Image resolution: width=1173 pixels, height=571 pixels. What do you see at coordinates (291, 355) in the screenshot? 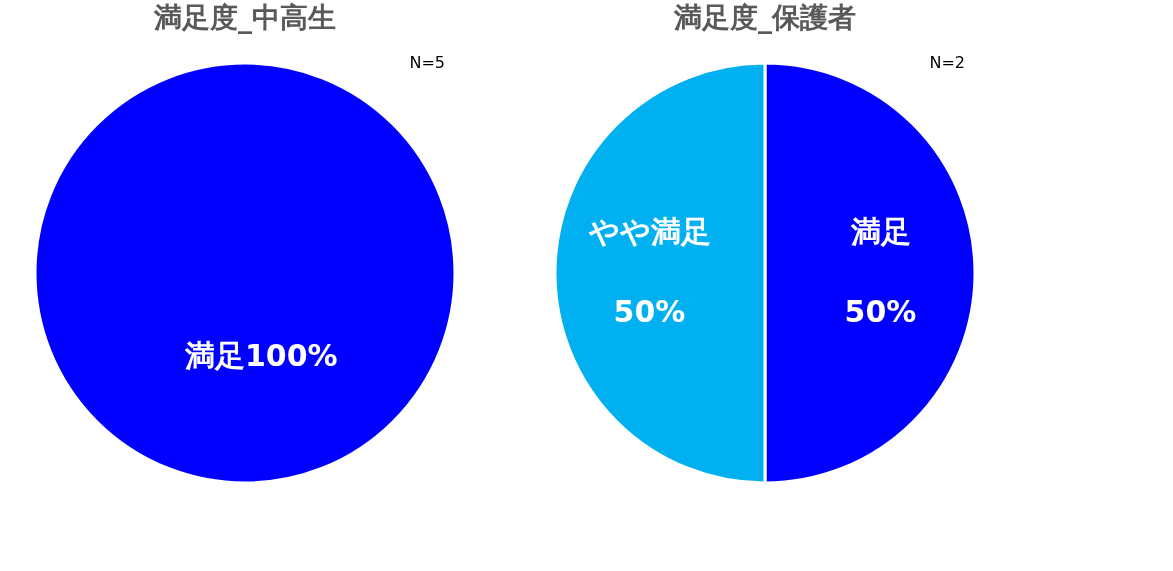
I see `data-label: 100%` at bounding box center [291, 355].